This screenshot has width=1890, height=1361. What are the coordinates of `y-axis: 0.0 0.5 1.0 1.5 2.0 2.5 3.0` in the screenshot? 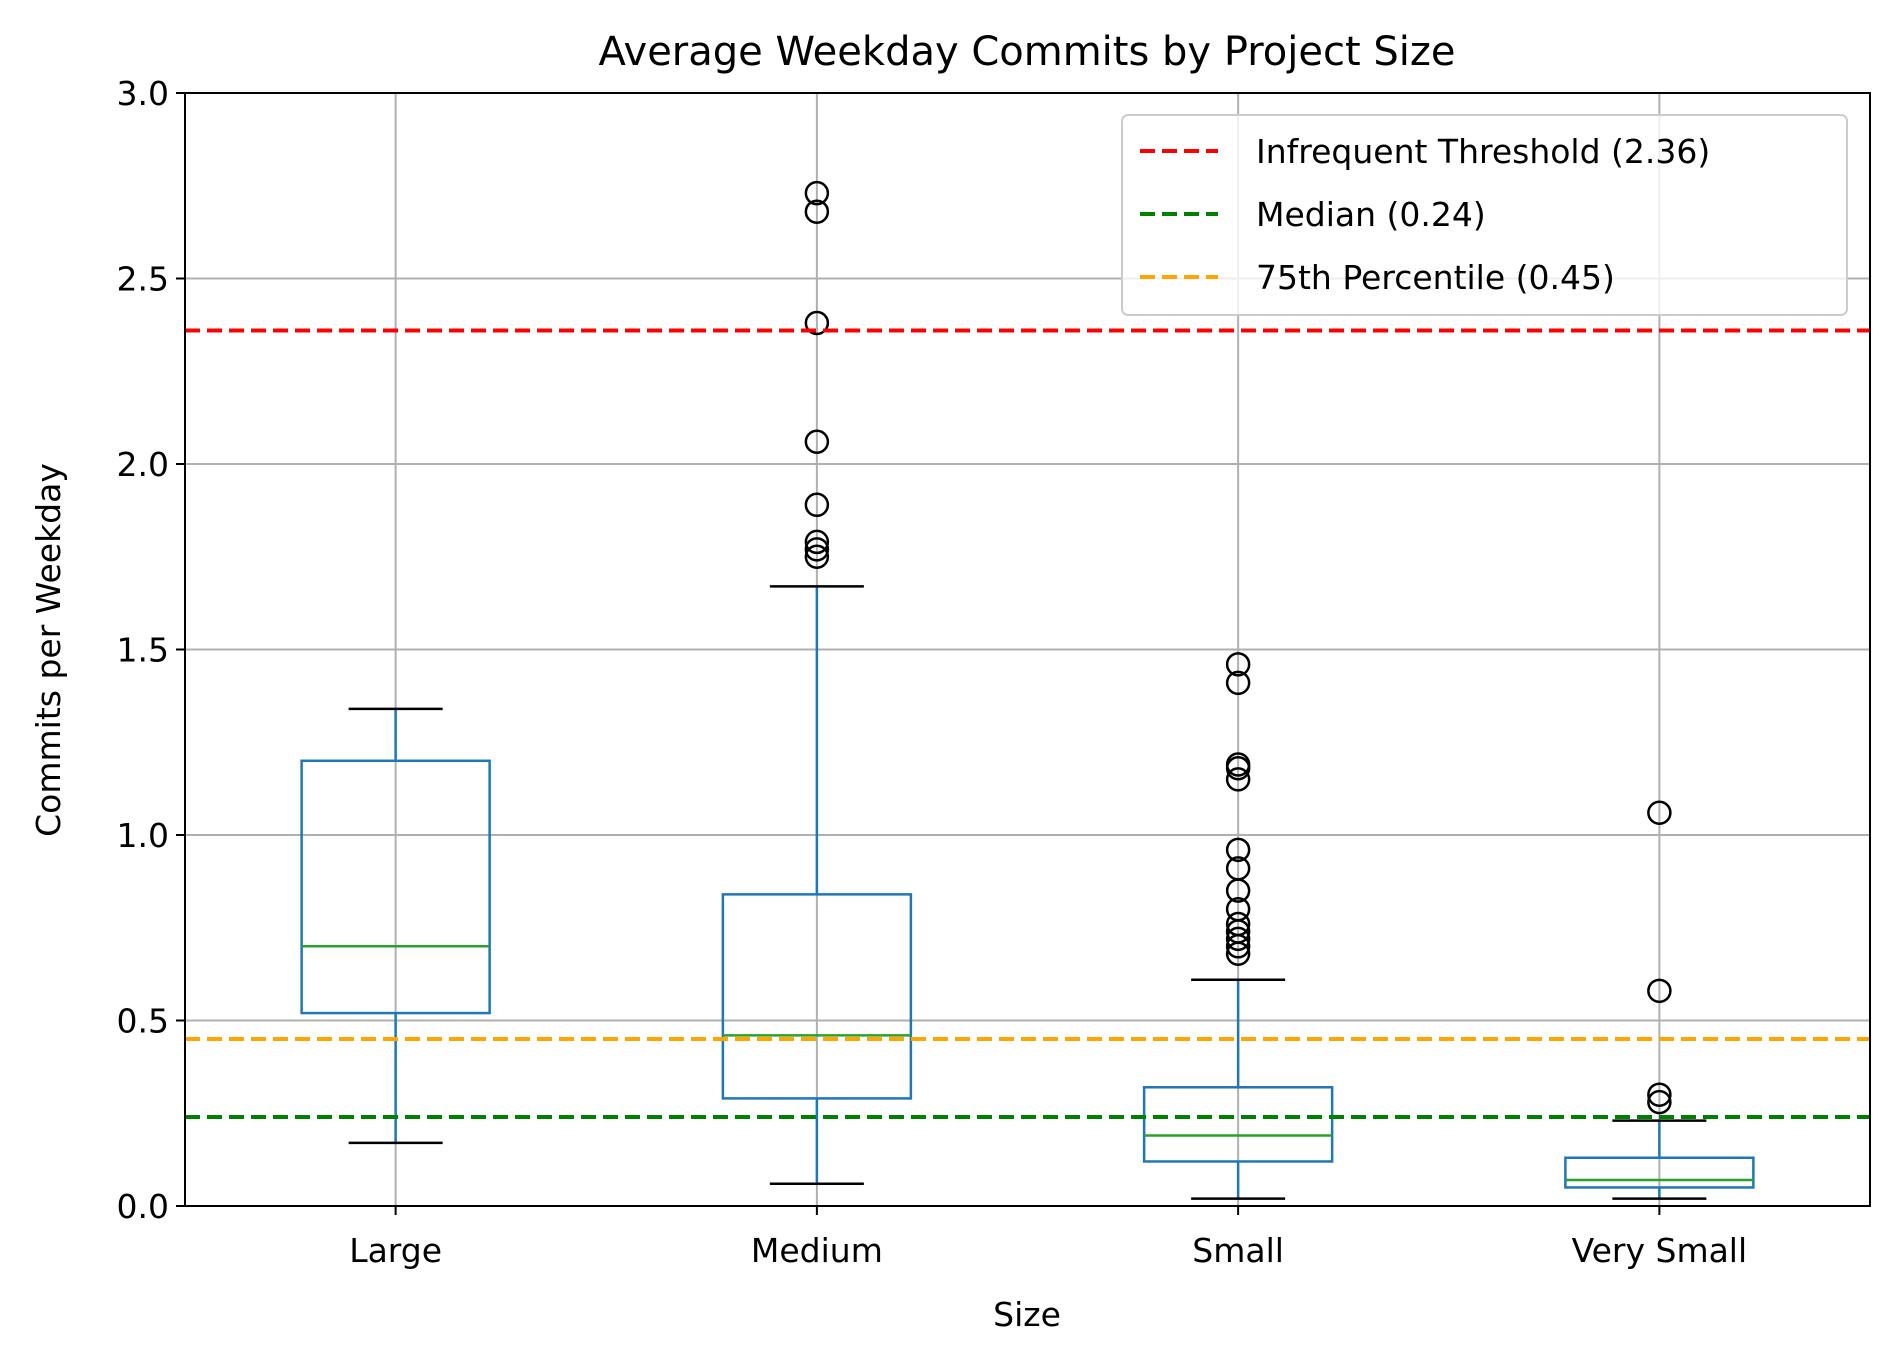 It's located at (151, 650).